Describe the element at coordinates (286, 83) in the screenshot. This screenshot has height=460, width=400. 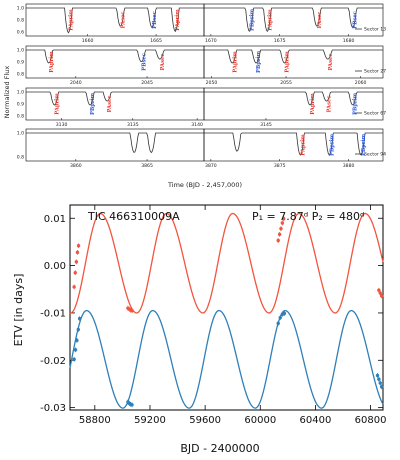
I see `light-curve-x-tick-label: 2055` at that location.